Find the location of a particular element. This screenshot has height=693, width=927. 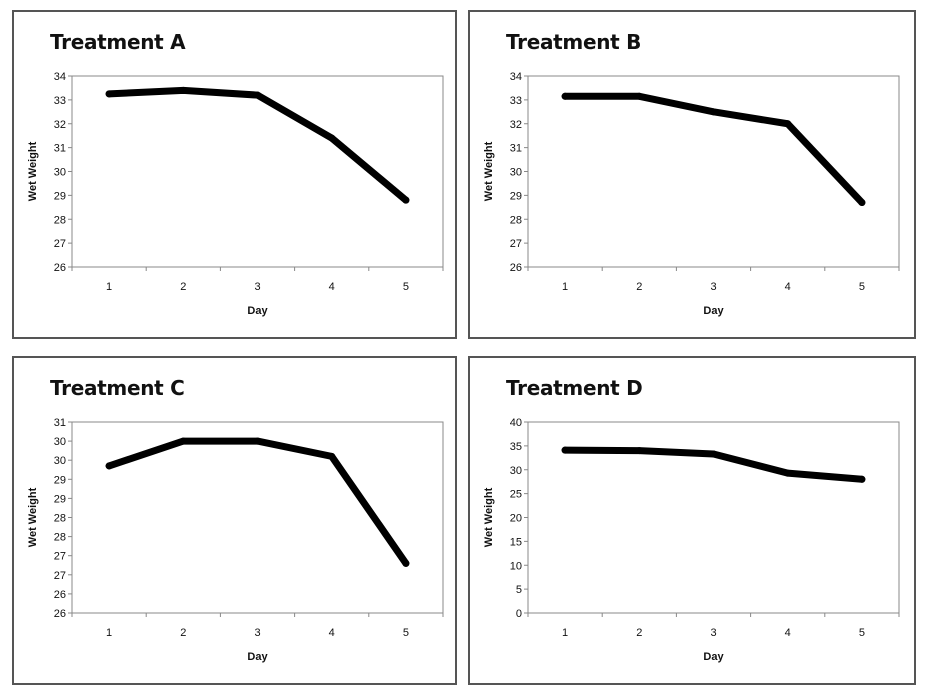

chart-title: Treatment A is located at coordinates (118, 42).